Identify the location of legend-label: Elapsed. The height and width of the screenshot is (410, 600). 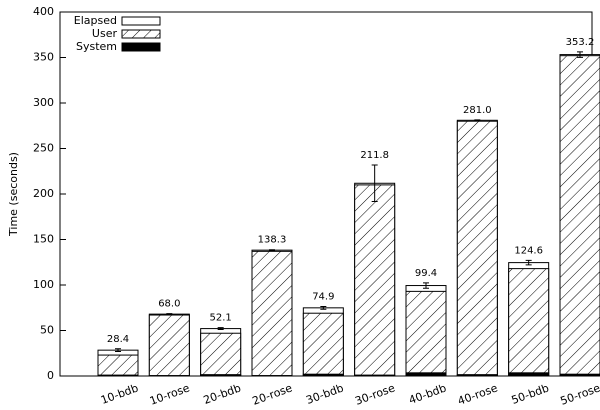
(95, 20).